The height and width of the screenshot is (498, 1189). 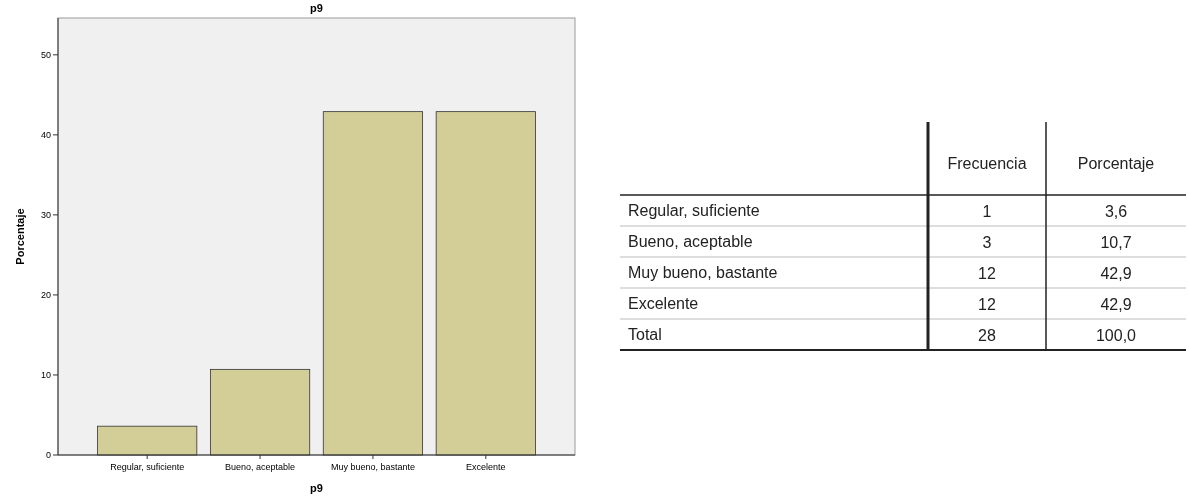 What do you see at coordinates (45, 135) in the screenshot?
I see `y-tick-label: 40` at bounding box center [45, 135].